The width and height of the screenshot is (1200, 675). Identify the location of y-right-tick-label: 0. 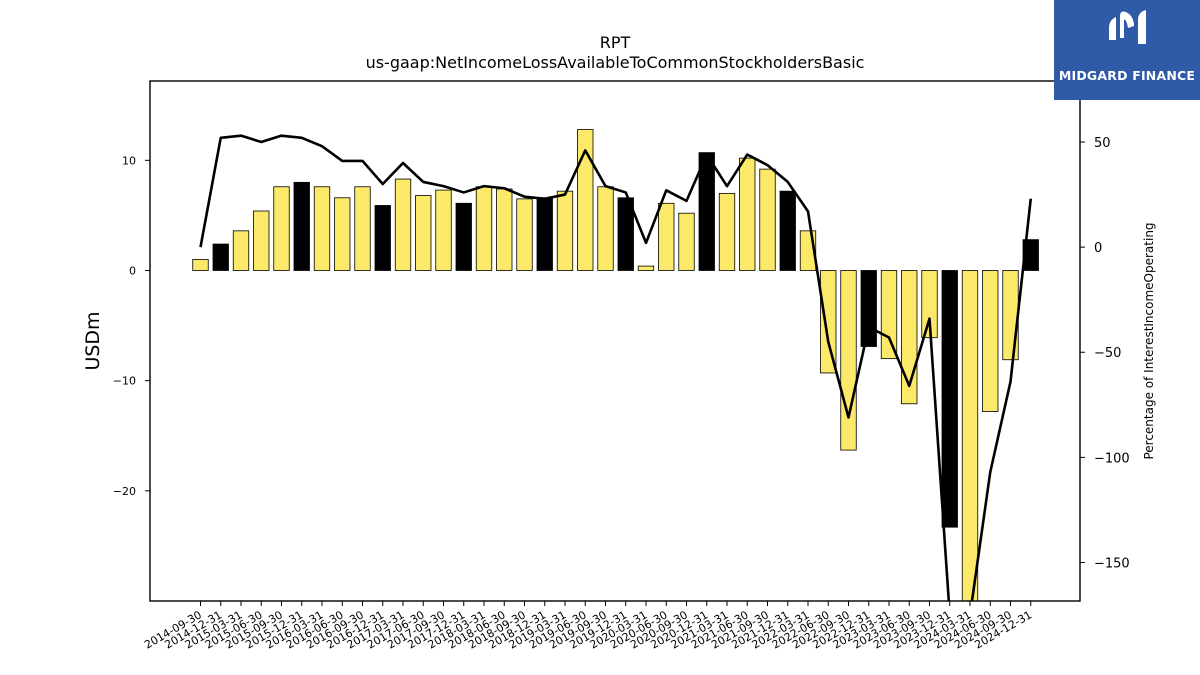
(1098, 248).